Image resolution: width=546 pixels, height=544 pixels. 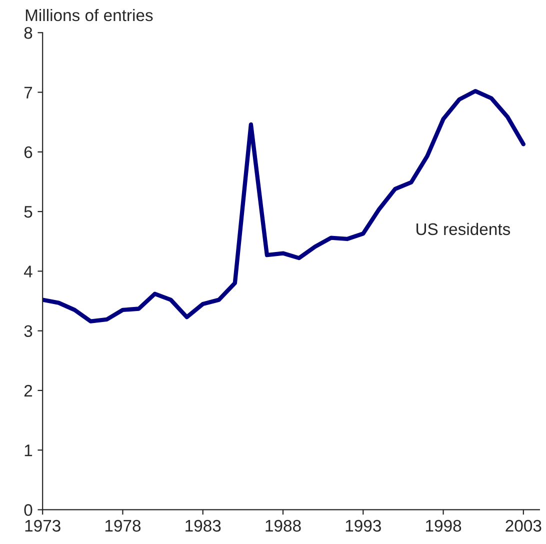 I want to click on x-tick-label: 1993, so click(x=363, y=526).